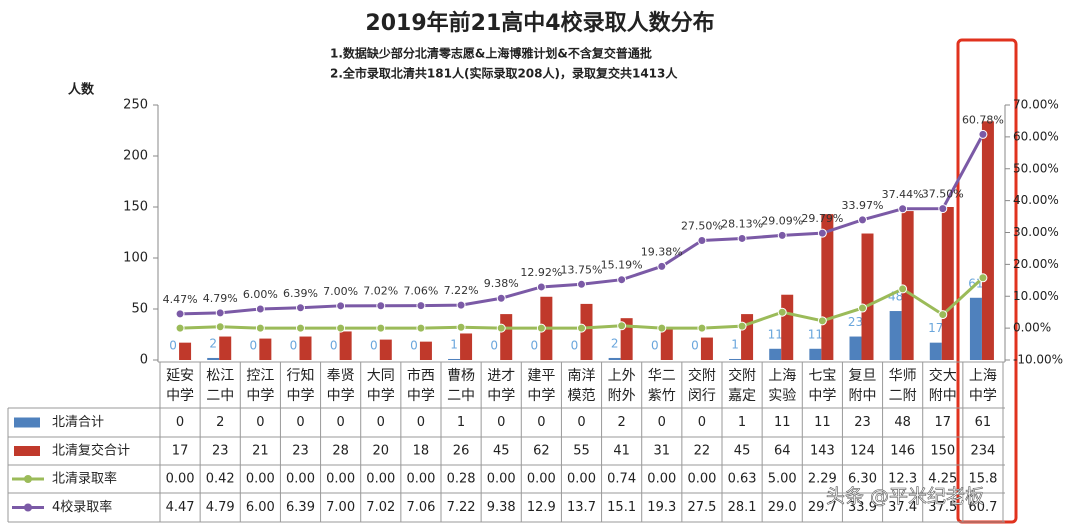 Image resolution: width=1080 pixels, height=528 pixels. What do you see at coordinates (935, 328) in the screenshot?
I see `bar-label: 17` at bounding box center [935, 328].